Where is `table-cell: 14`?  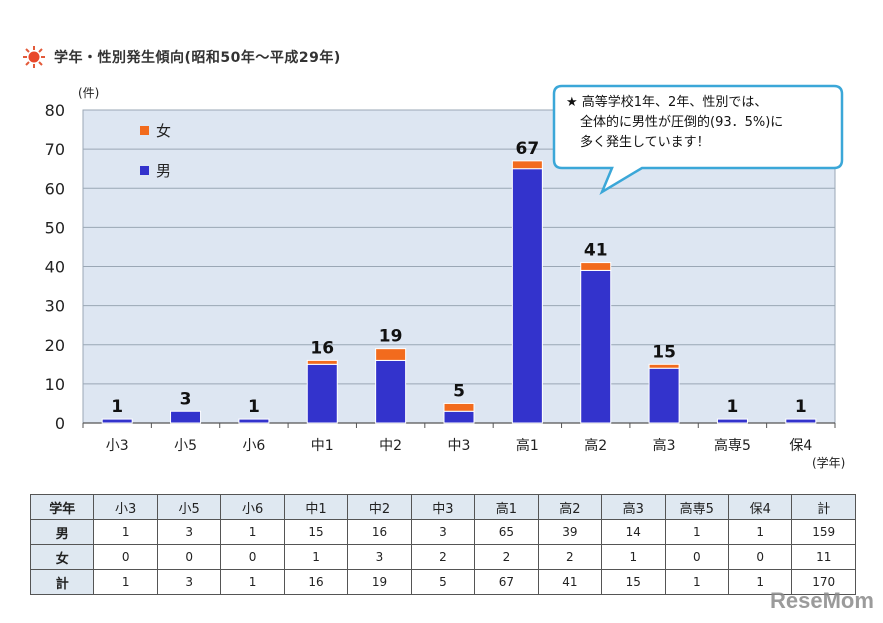 table-cell: 14 is located at coordinates (633, 532).